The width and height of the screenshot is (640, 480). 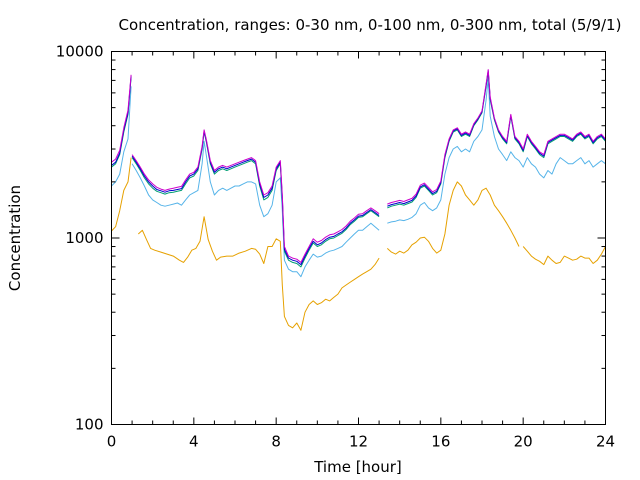 I want to click on y-tick-label: 10000, so click(x=80, y=52).